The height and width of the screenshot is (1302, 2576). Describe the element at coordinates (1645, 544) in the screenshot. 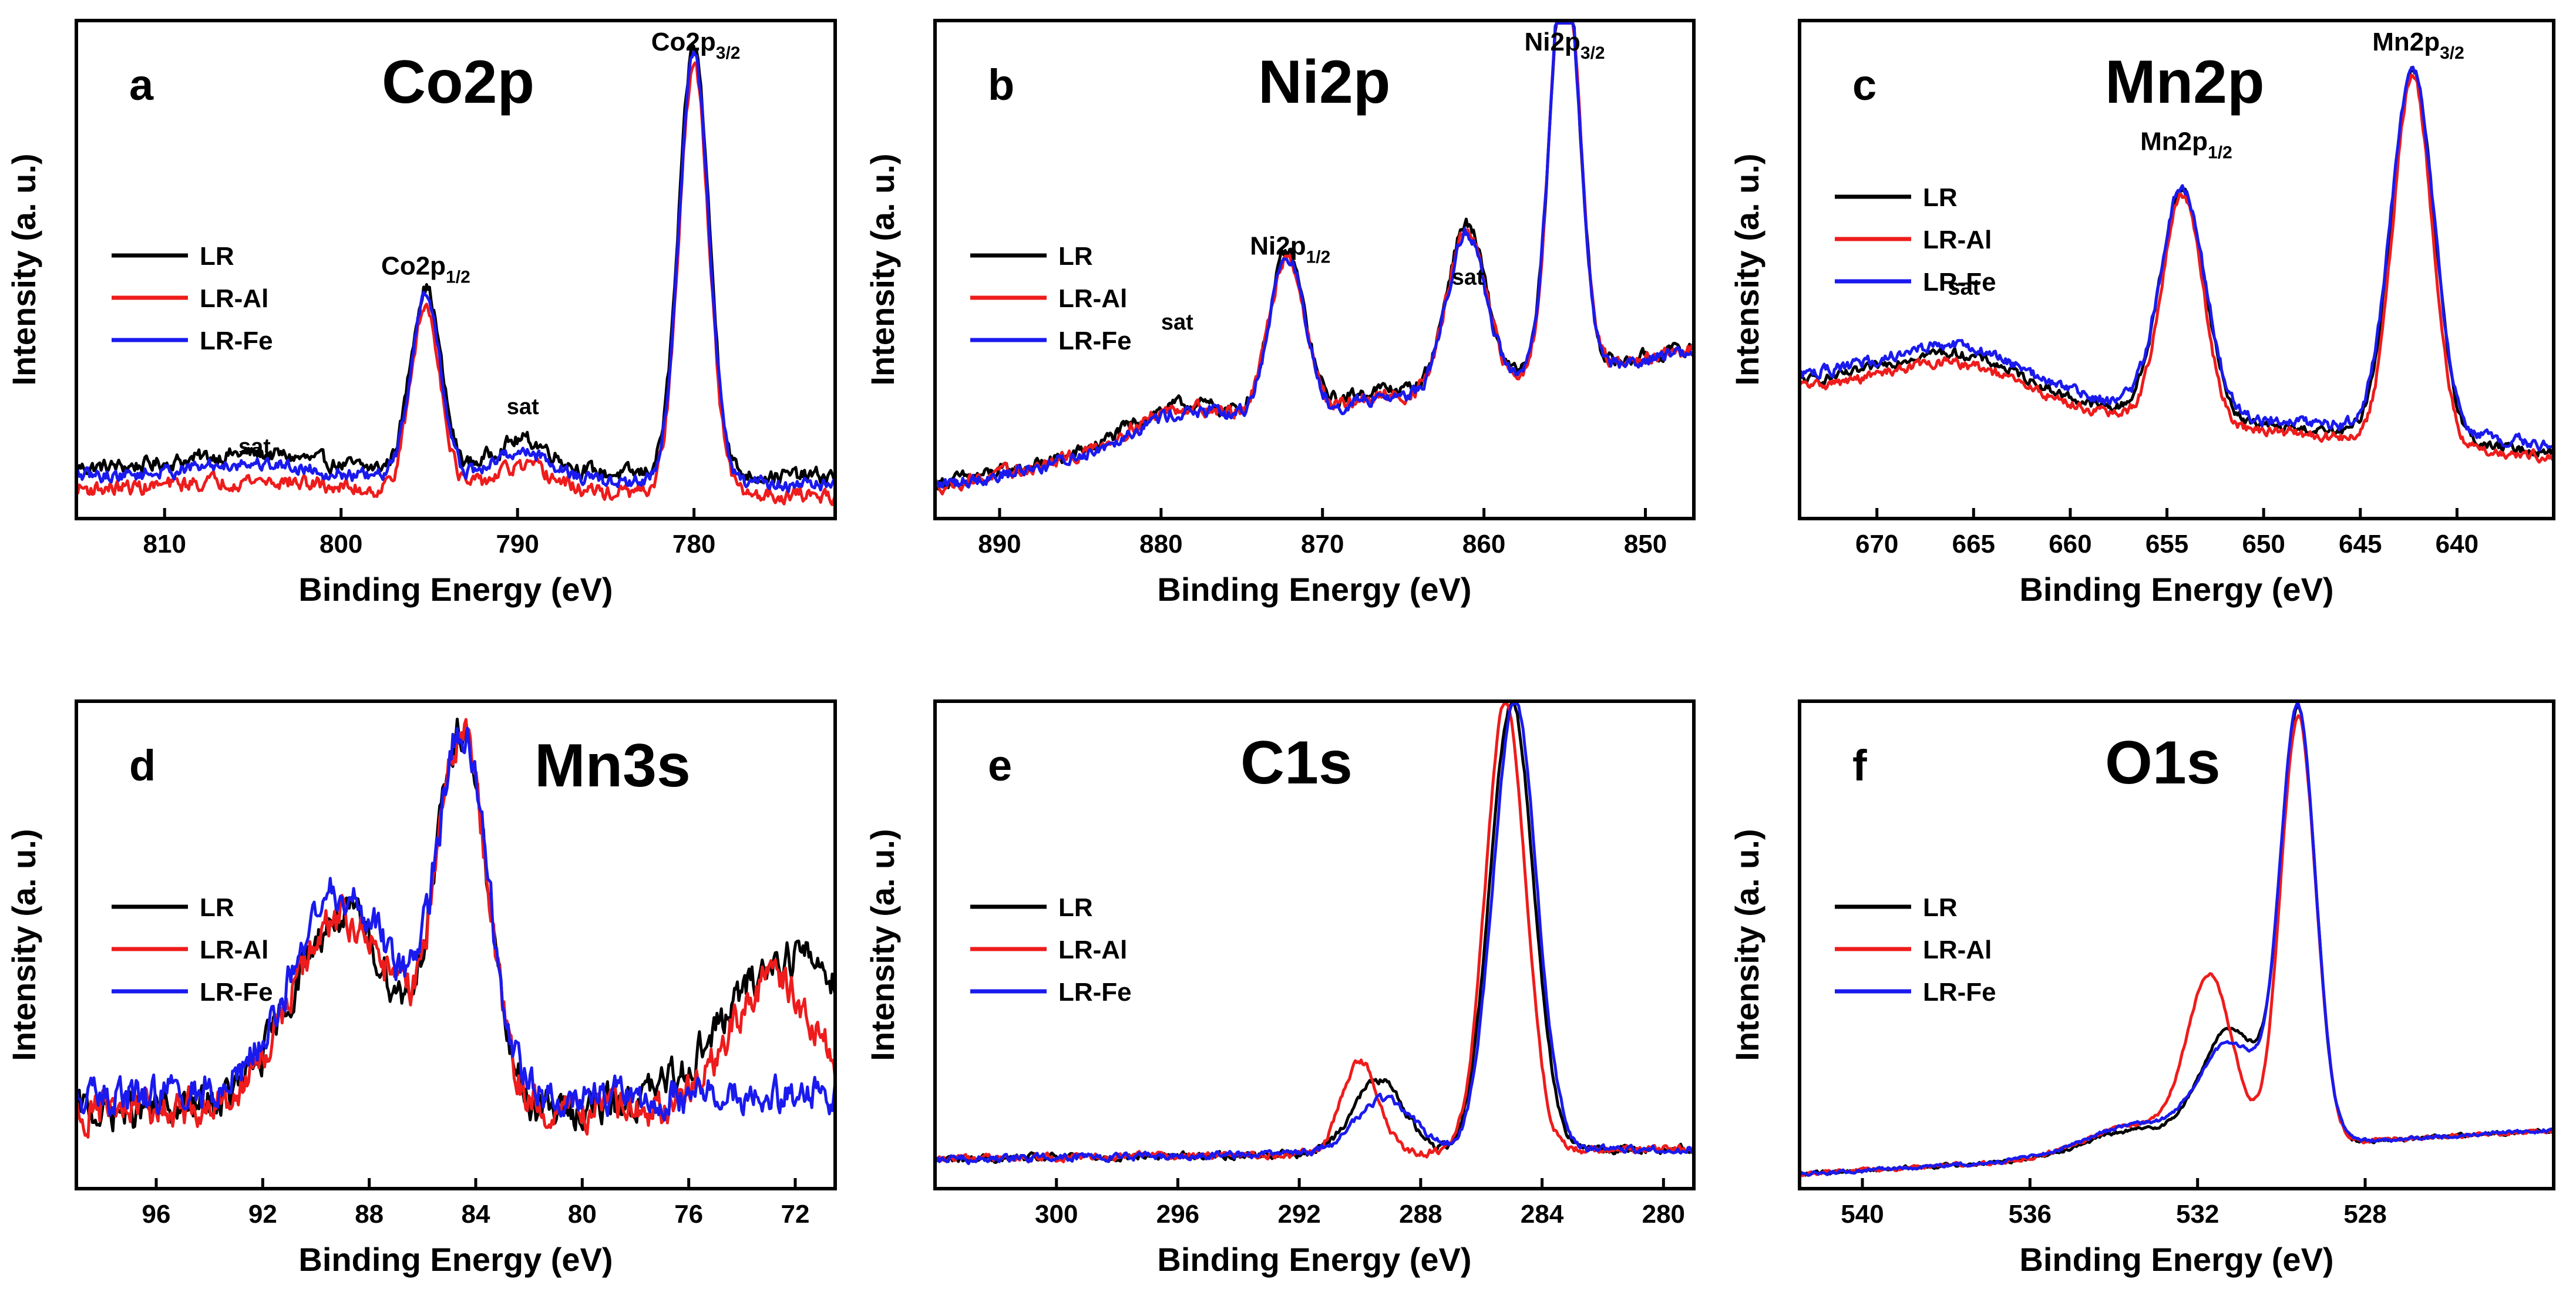

I see `x-tick-label: 850` at that location.